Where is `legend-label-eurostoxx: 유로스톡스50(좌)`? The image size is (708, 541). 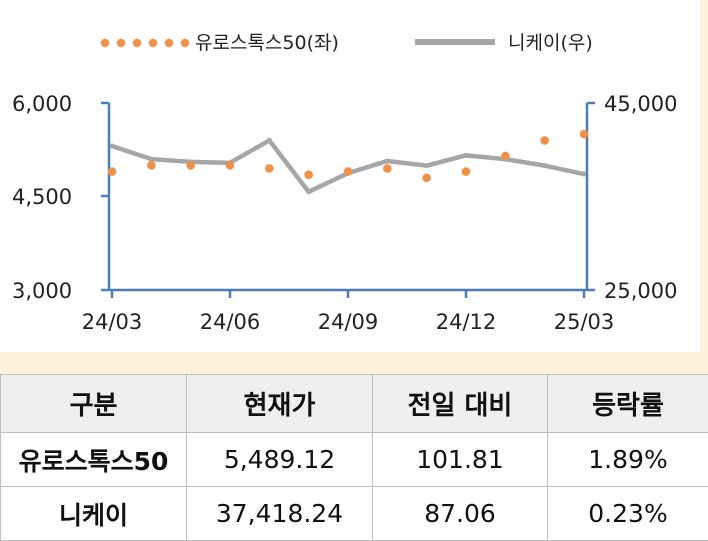
legend-label-eurostoxx: 유로스톡스50(좌) is located at coordinates (267, 43).